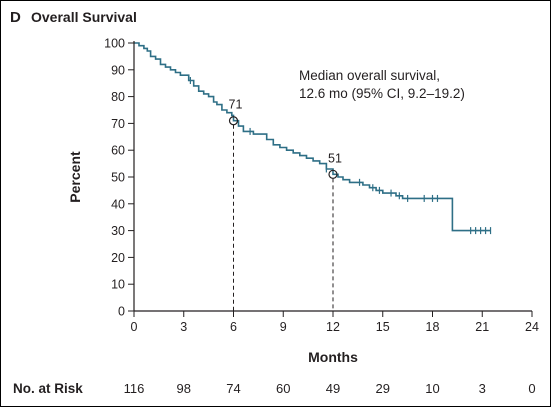  What do you see at coordinates (432, 388) in the screenshot?
I see `risk-table-value: 10` at bounding box center [432, 388].